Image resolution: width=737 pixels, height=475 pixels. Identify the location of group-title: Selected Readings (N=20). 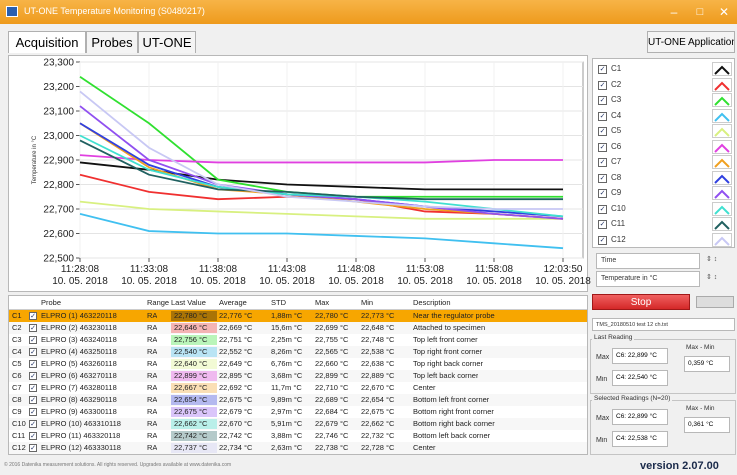
(632, 398).